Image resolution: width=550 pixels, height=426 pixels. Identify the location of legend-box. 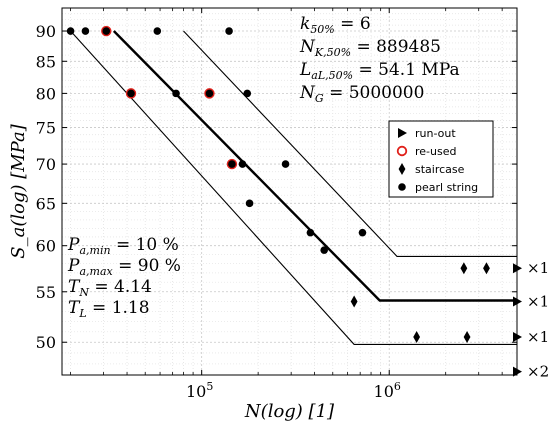
(441, 159).